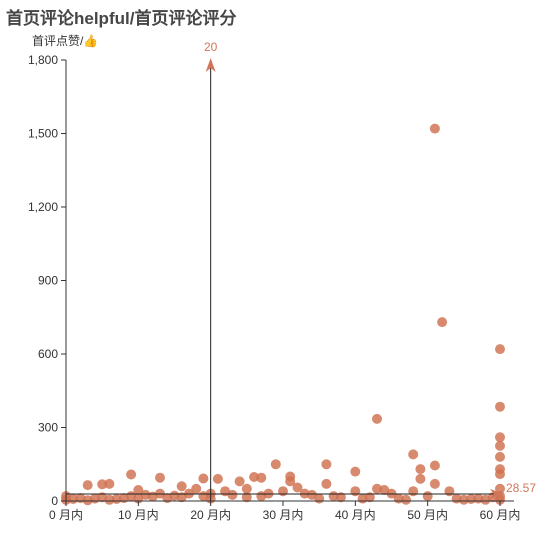  Describe the element at coordinates (43, 207) in the screenshot. I see `y-tick-label: 1,200` at that location.